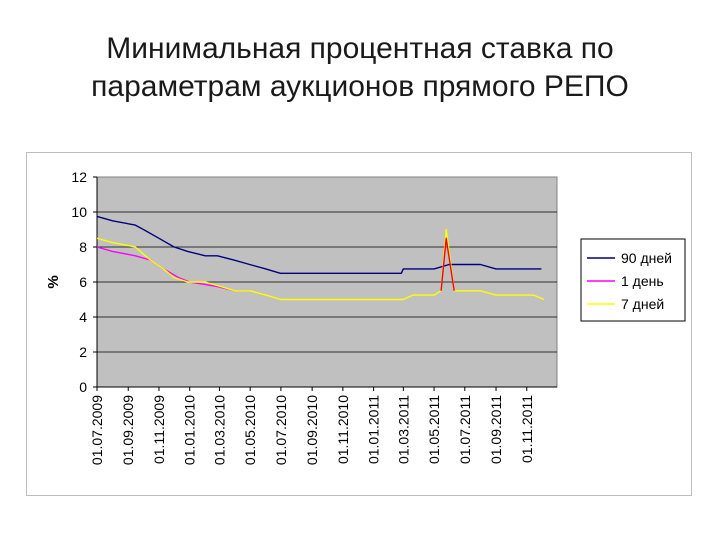 This screenshot has height=540, width=720. What do you see at coordinates (642, 281) in the screenshot?
I see `legend-label-2: 1 день` at bounding box center [642, 281].